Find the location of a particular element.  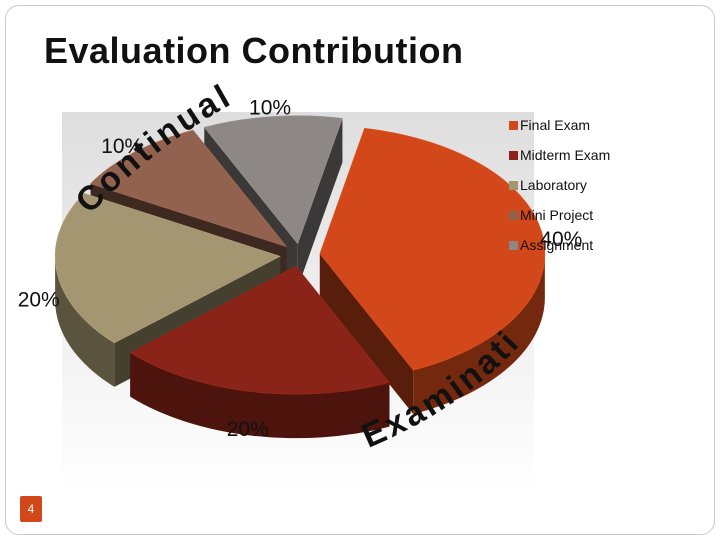

legend-entry: Laboratory is located at coordinates (548, 185).